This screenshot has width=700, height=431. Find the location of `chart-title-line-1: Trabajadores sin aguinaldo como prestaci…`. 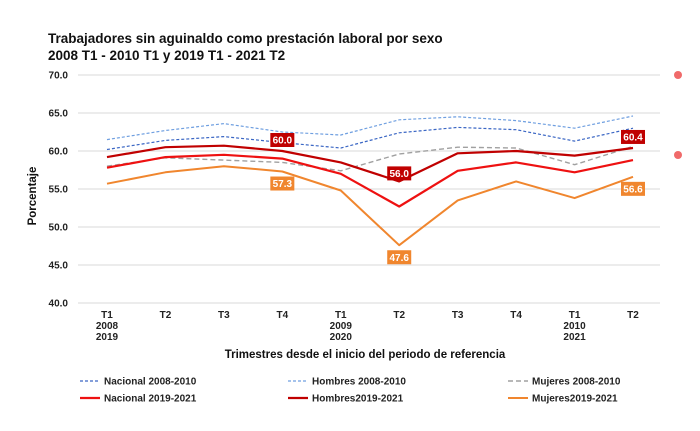

chart-title-line-1: Trabajadores sin aguinaldo como prestaci… is located at coordinates (245, 38).